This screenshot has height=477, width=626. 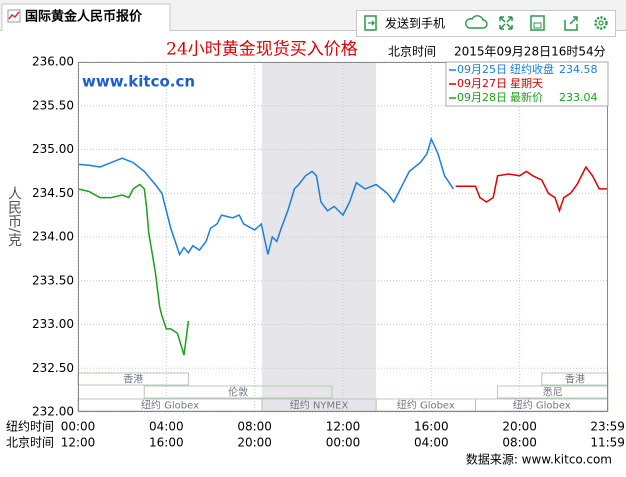 I want to click on legend-box, so click(x=527, y=84).